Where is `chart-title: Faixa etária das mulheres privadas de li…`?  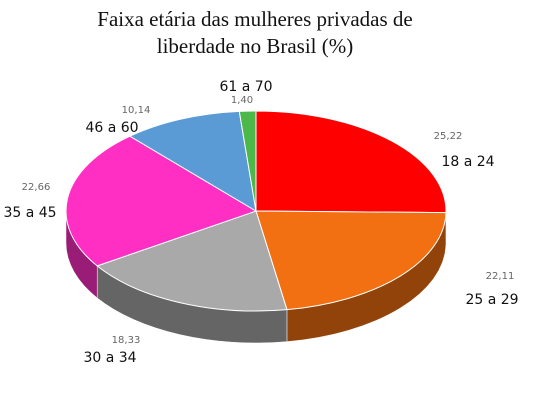
chart-title: Faixa etária das mulheres privadas de li… is located at coordinates (255, 32).